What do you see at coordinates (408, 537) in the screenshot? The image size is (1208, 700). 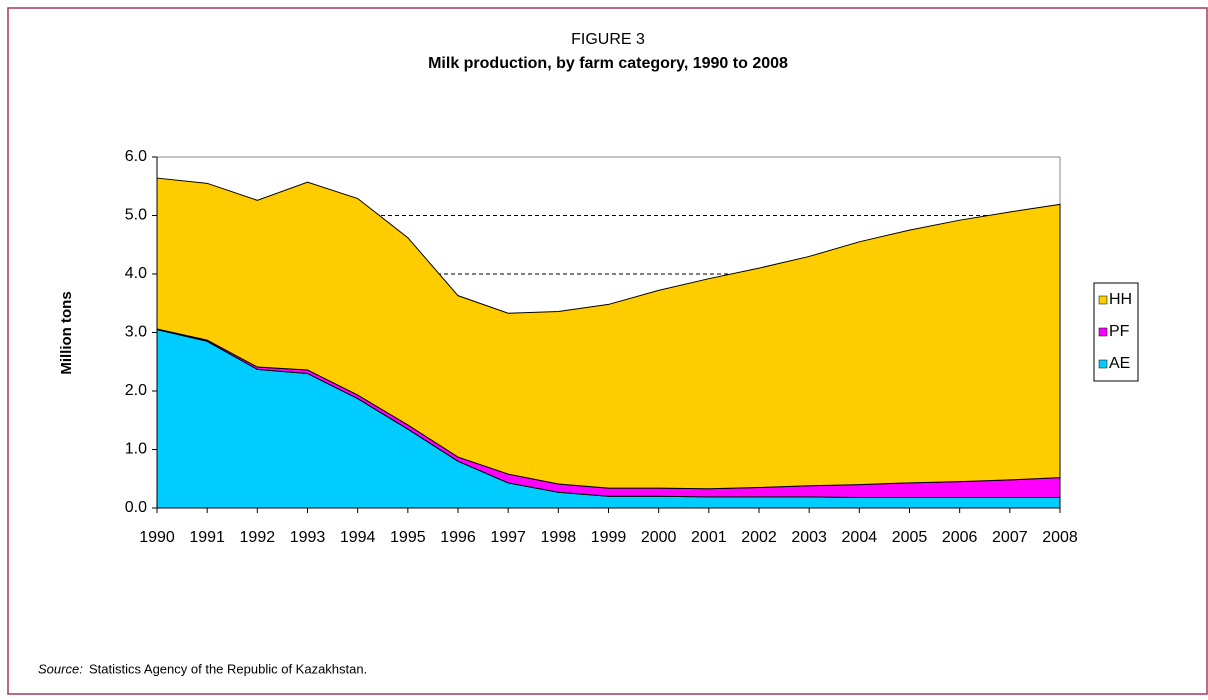 I see `x-tick-label: 1995` at bounding box center [408, 537].